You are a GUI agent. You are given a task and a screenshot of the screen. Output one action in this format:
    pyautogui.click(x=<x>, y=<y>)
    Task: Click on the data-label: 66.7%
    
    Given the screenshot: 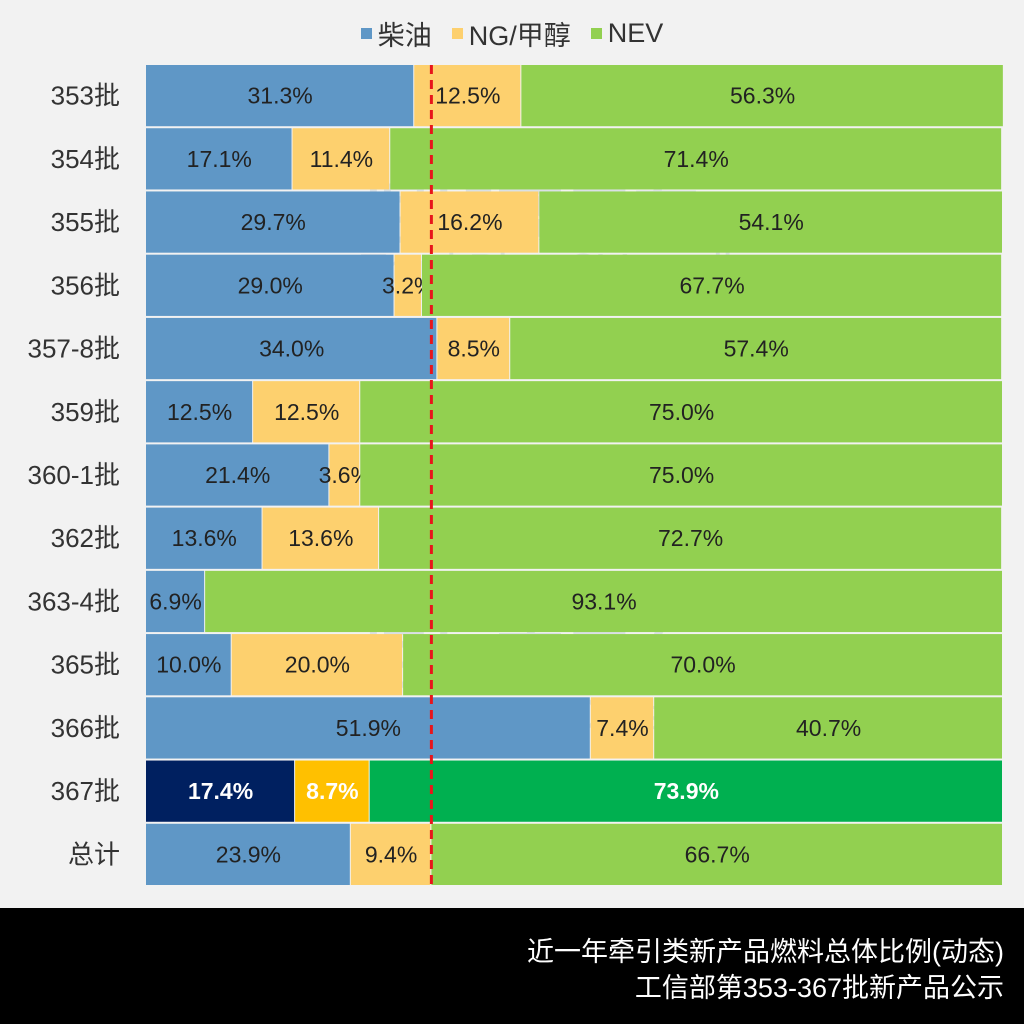 What is the action you would take?
    pyautogui.click(x=717, y=854)
    